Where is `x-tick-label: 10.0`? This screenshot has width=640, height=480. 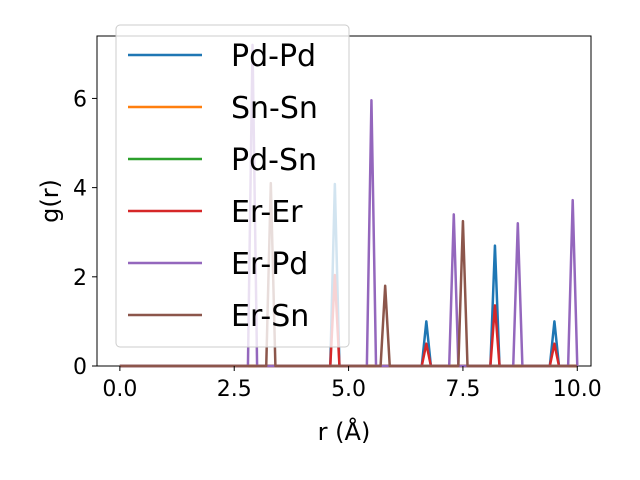
x-tick-label: 10.0 is located at coordinates (577, 389).